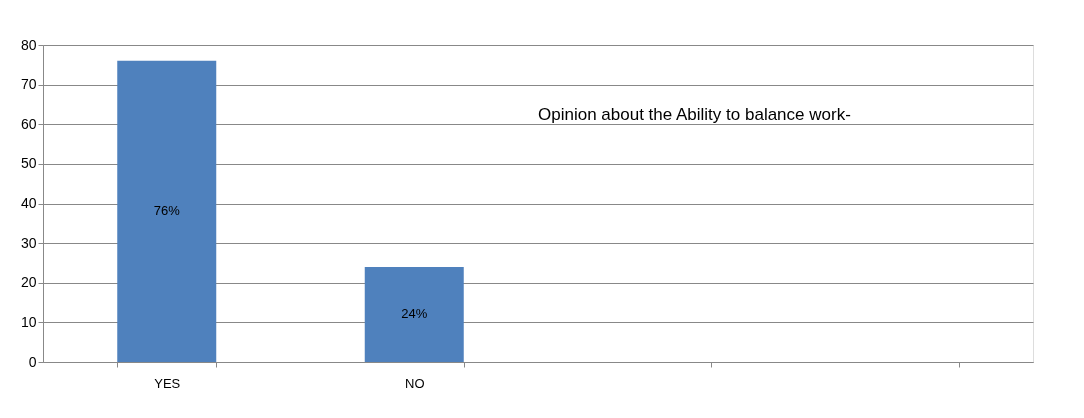 This screenshot has height=418, width=1084. Describe the element at coordinates (32, 361) in the screenshot. I see `y-tick-label: 0` at that location.